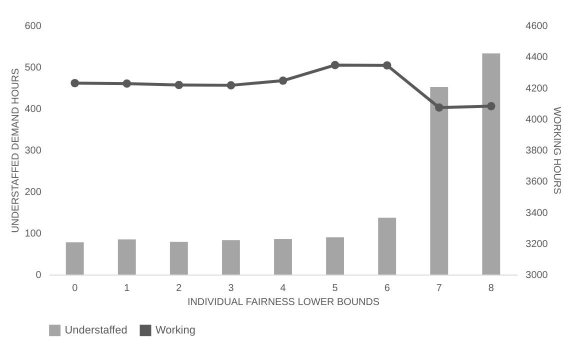 This screenshot has height=349, width=572. Describe the element at coordinates (439, 288) in the screenshot. I see `x-tick-label: 7` at that location.